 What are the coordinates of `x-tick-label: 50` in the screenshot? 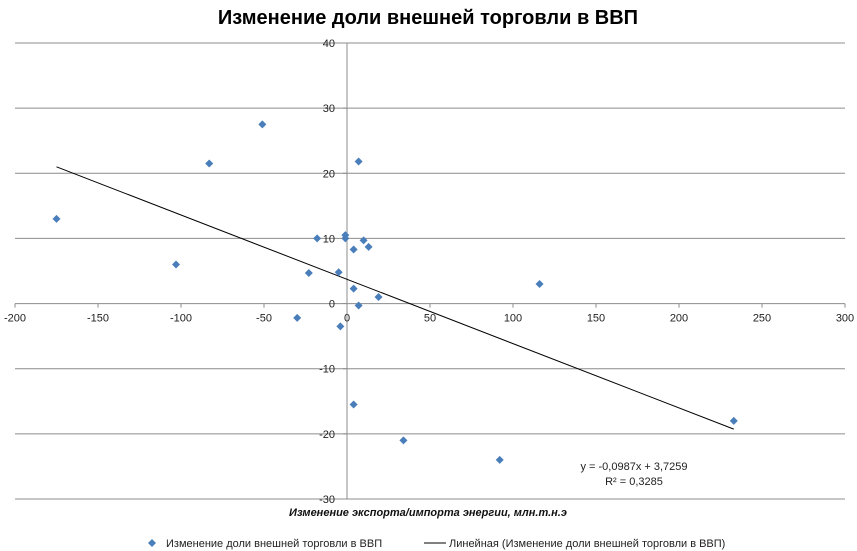 It's located at (430, 319).